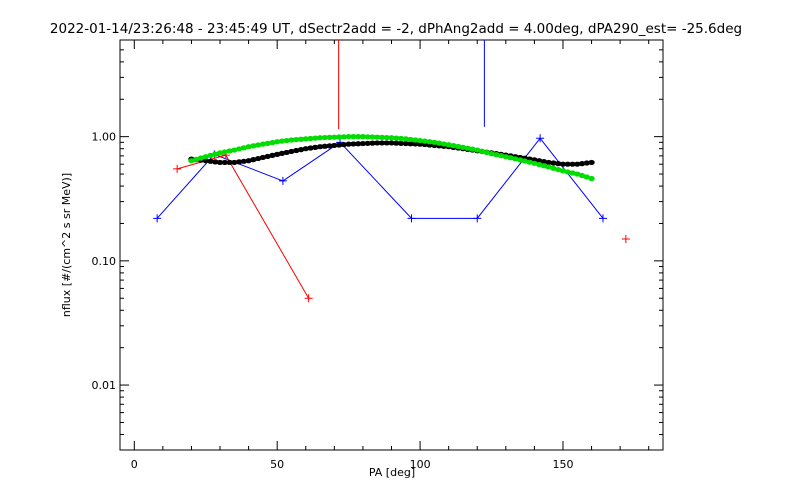 The image size is (800, 500). What do you see at coordinates (104, 261) in the screenshot?
I see `y-tick-label: 0.10` at bounding box center [104, 261].